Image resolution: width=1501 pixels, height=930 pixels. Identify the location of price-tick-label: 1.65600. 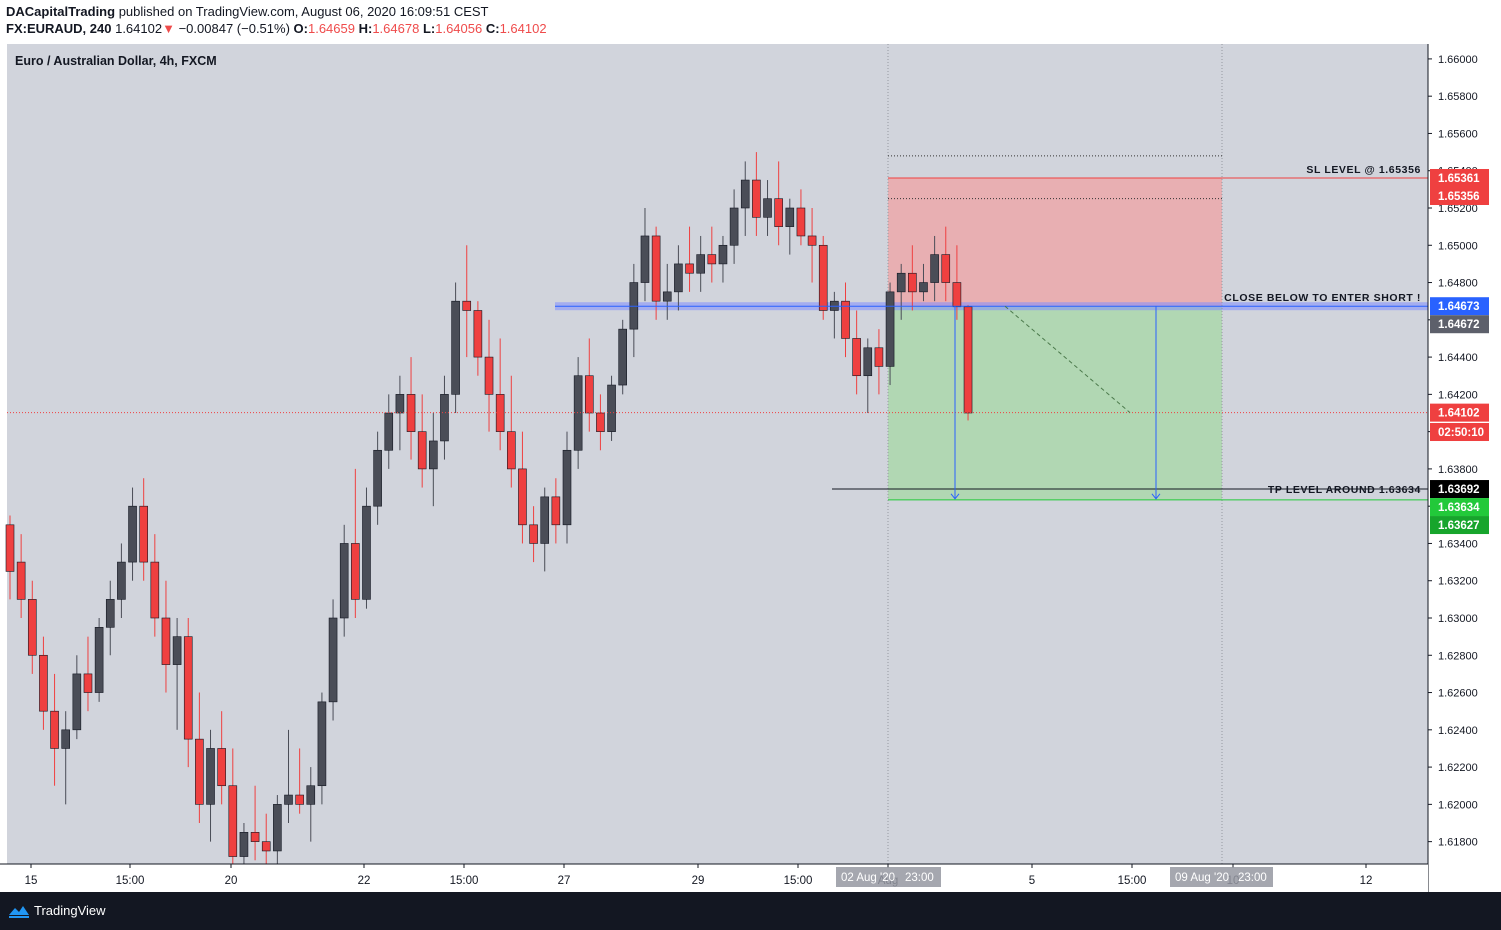
(1458, 134).